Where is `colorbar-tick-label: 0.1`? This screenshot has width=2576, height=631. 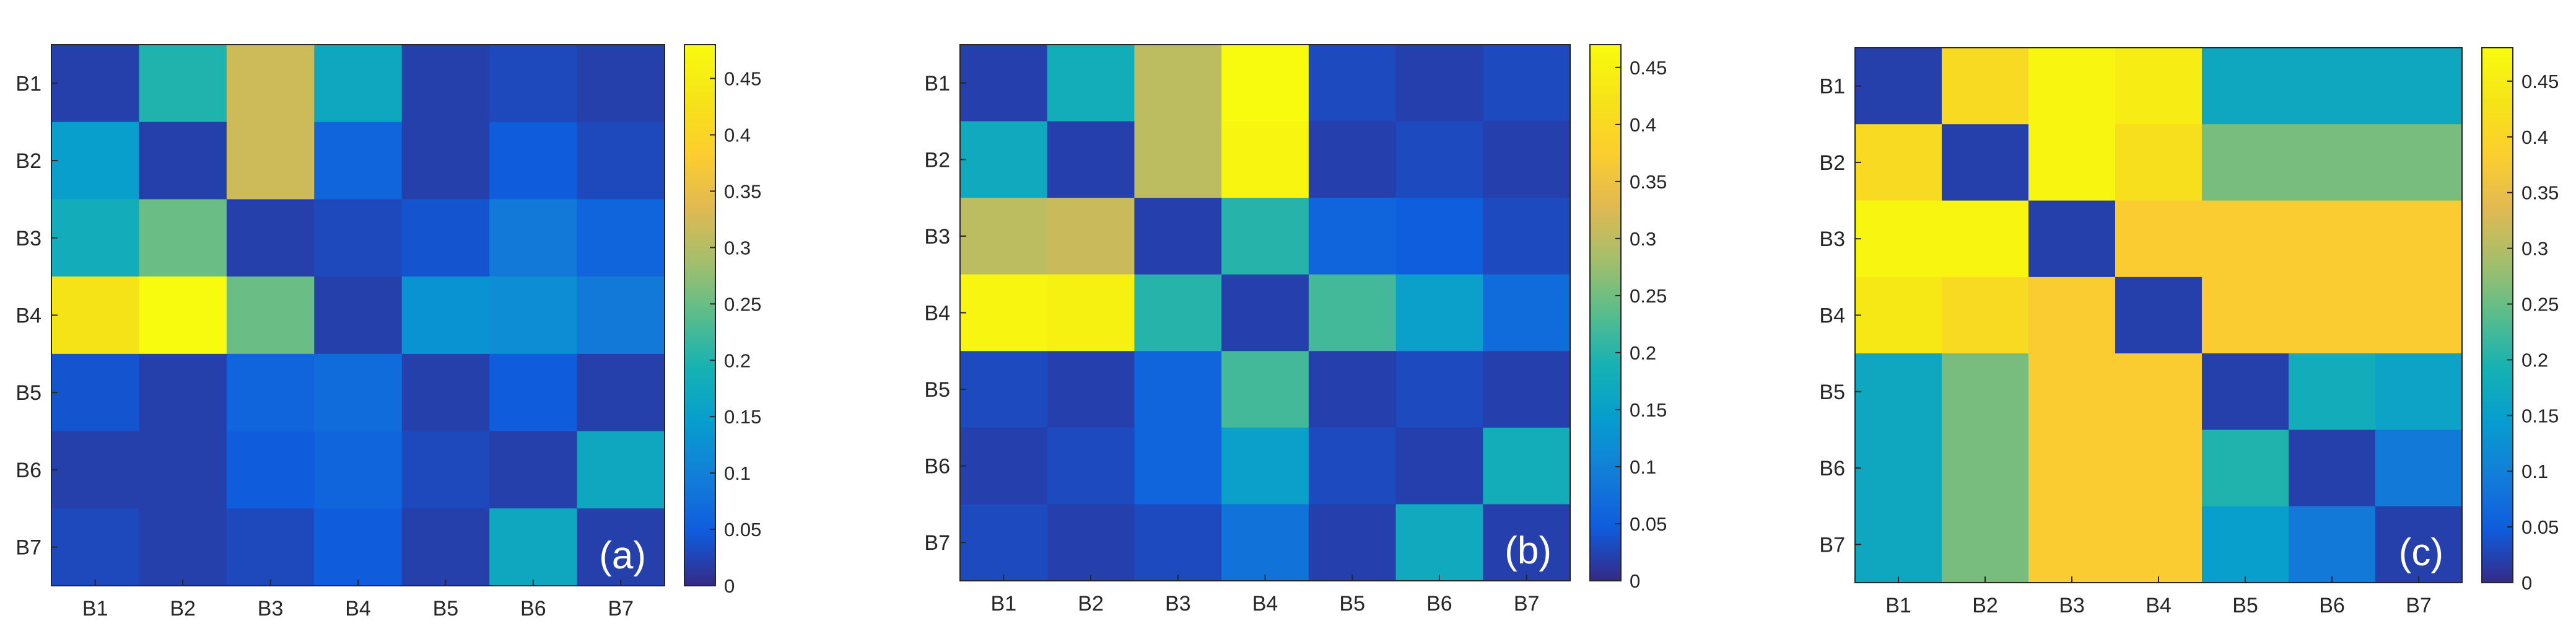 colorbar-tick-label: 0.1 is located at coordinates (2534, 471).